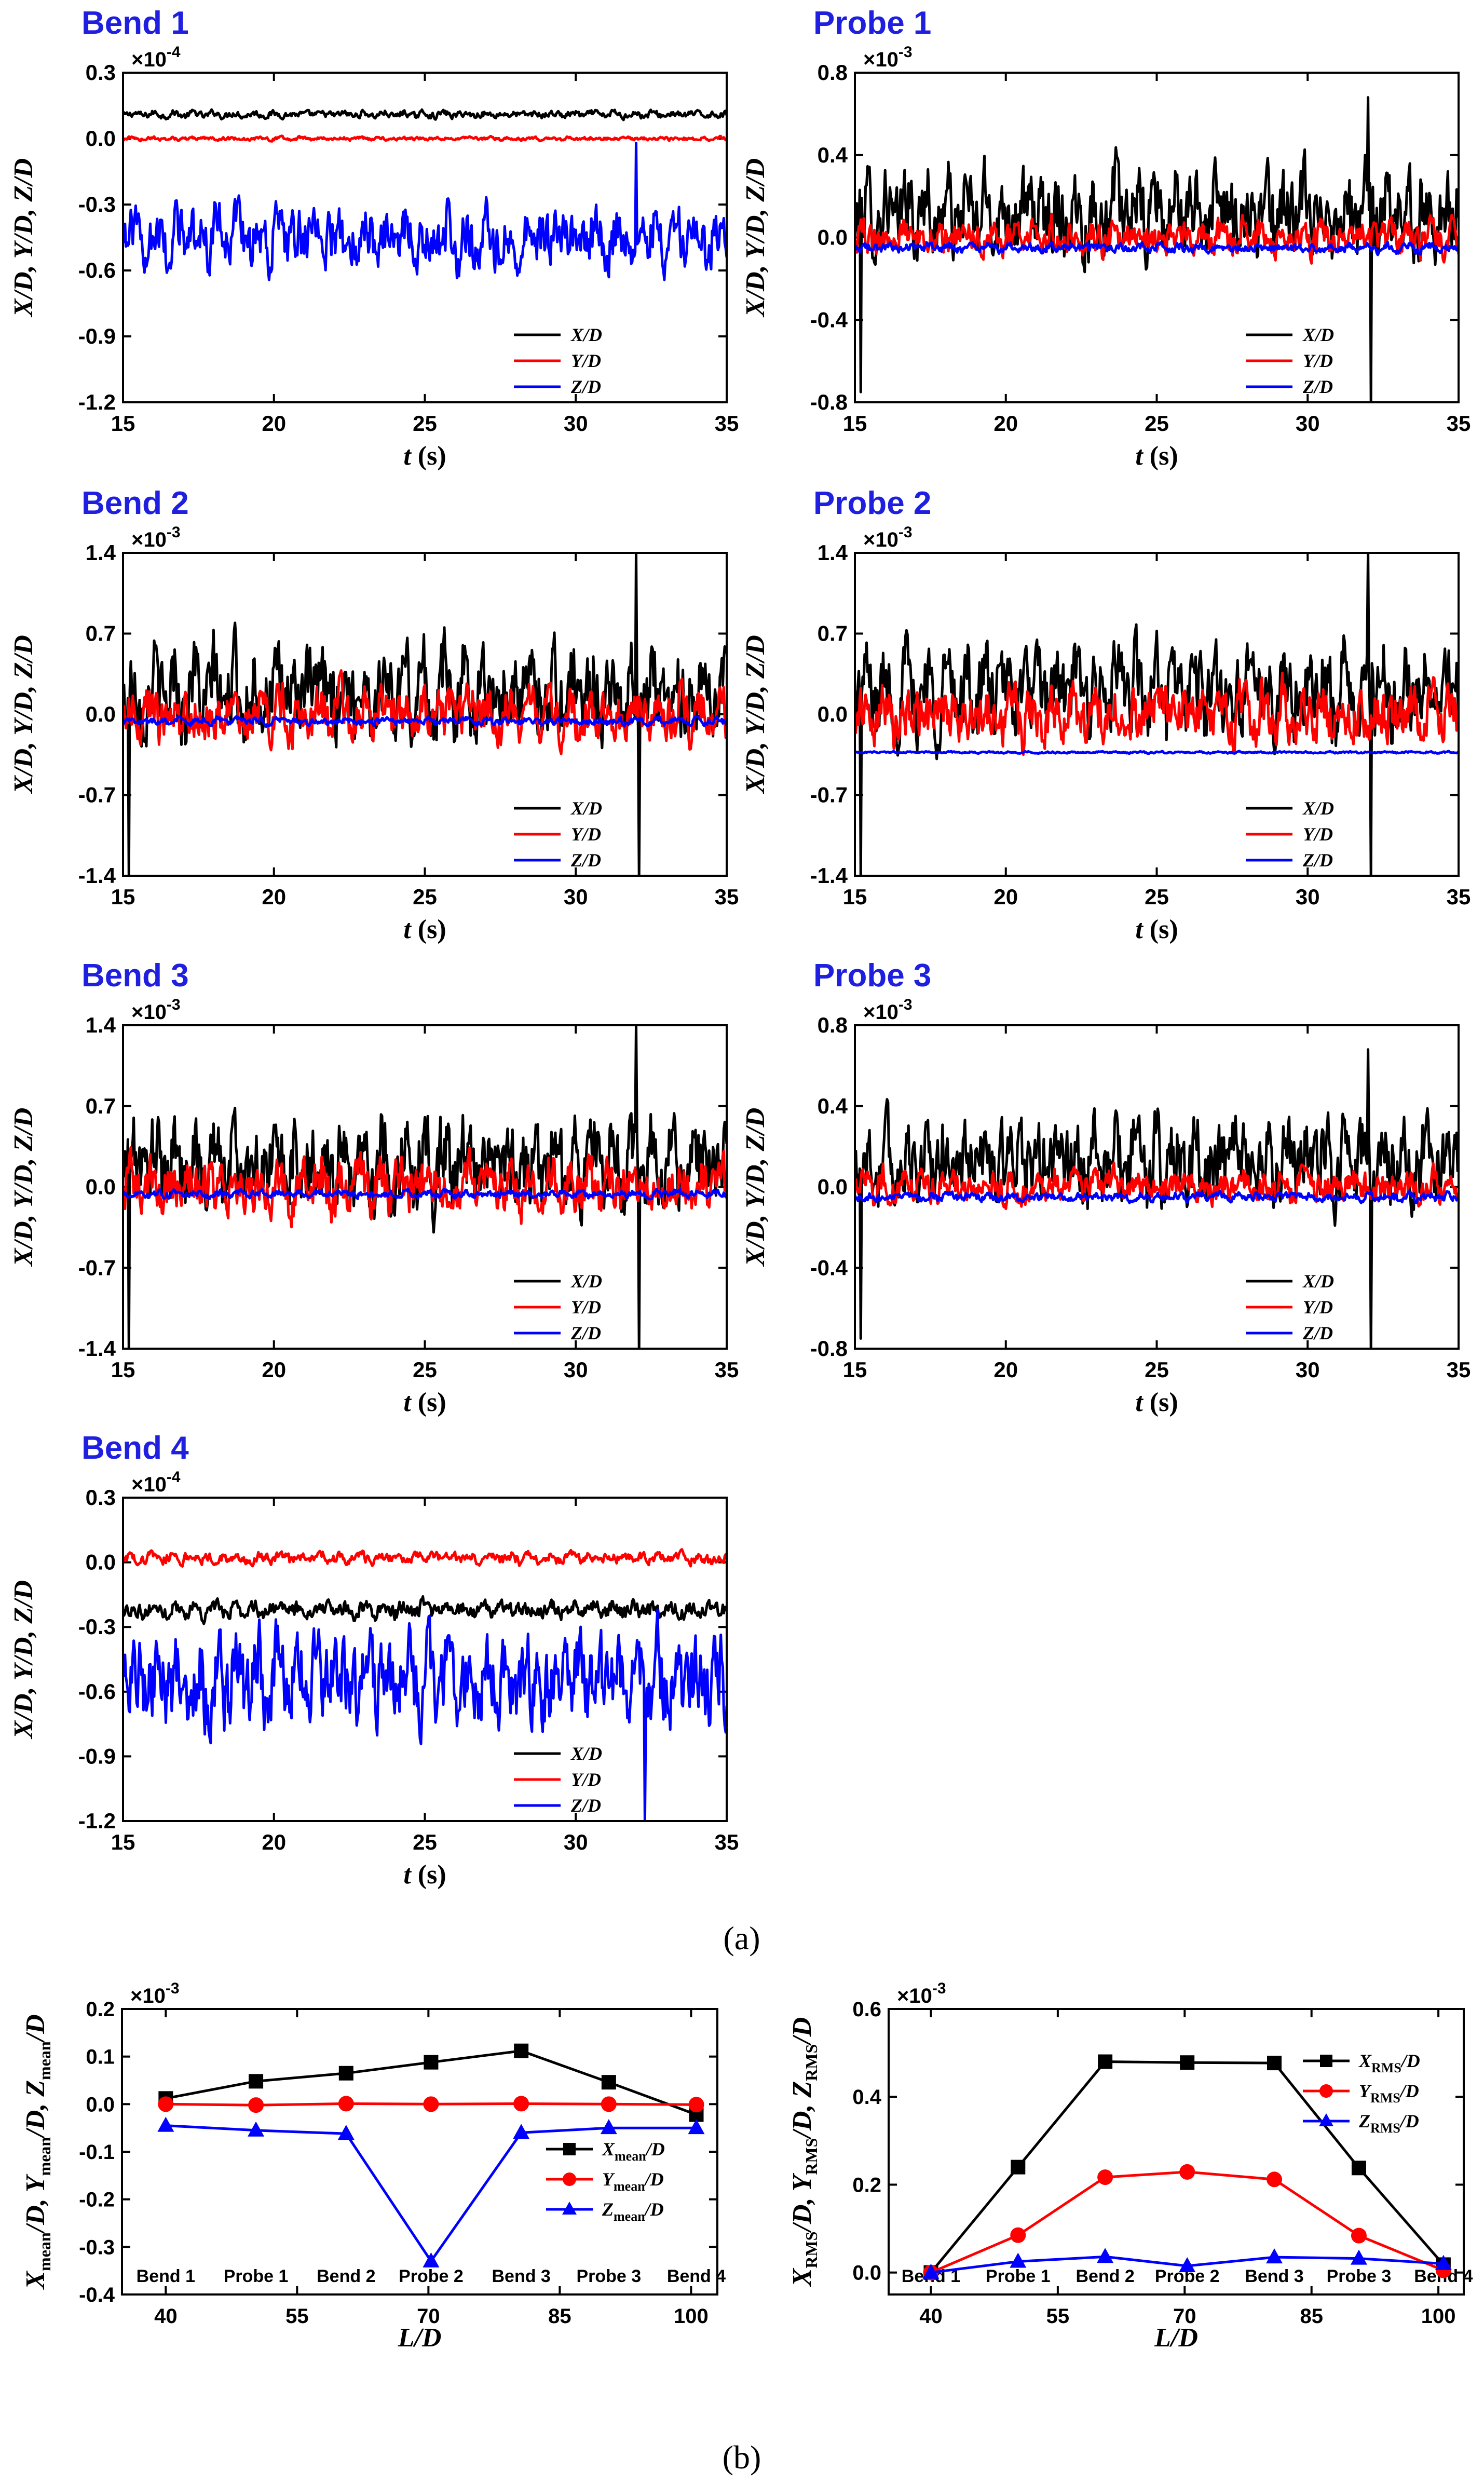  I want to click on legend-label: ZRMS/D, so click(1388, 2123).